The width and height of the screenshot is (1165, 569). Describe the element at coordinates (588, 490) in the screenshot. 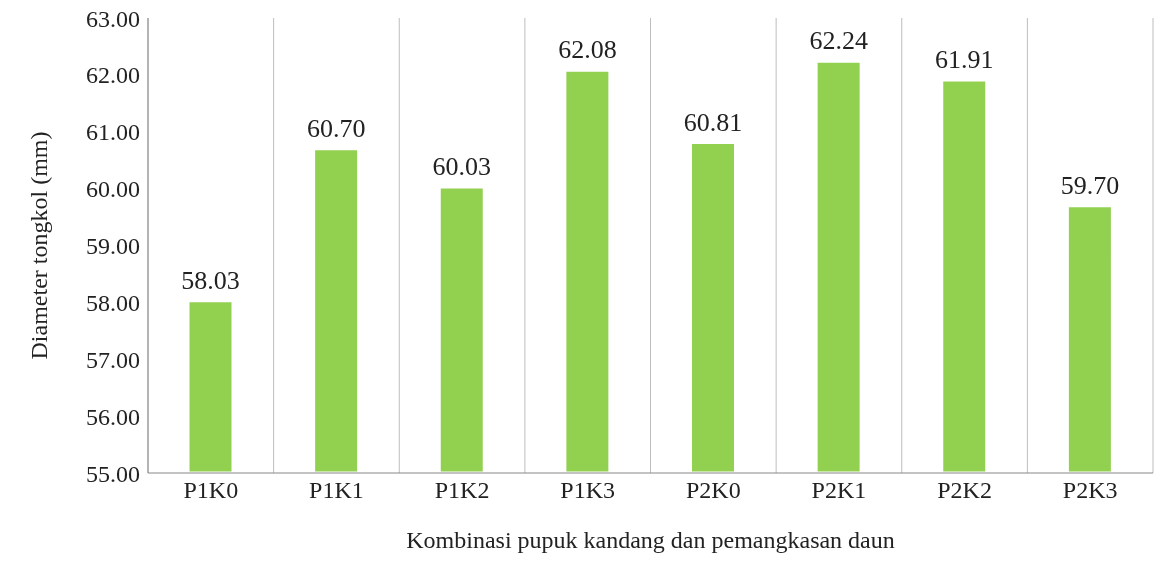

I see `x-tick-label: P1K3` at that location.